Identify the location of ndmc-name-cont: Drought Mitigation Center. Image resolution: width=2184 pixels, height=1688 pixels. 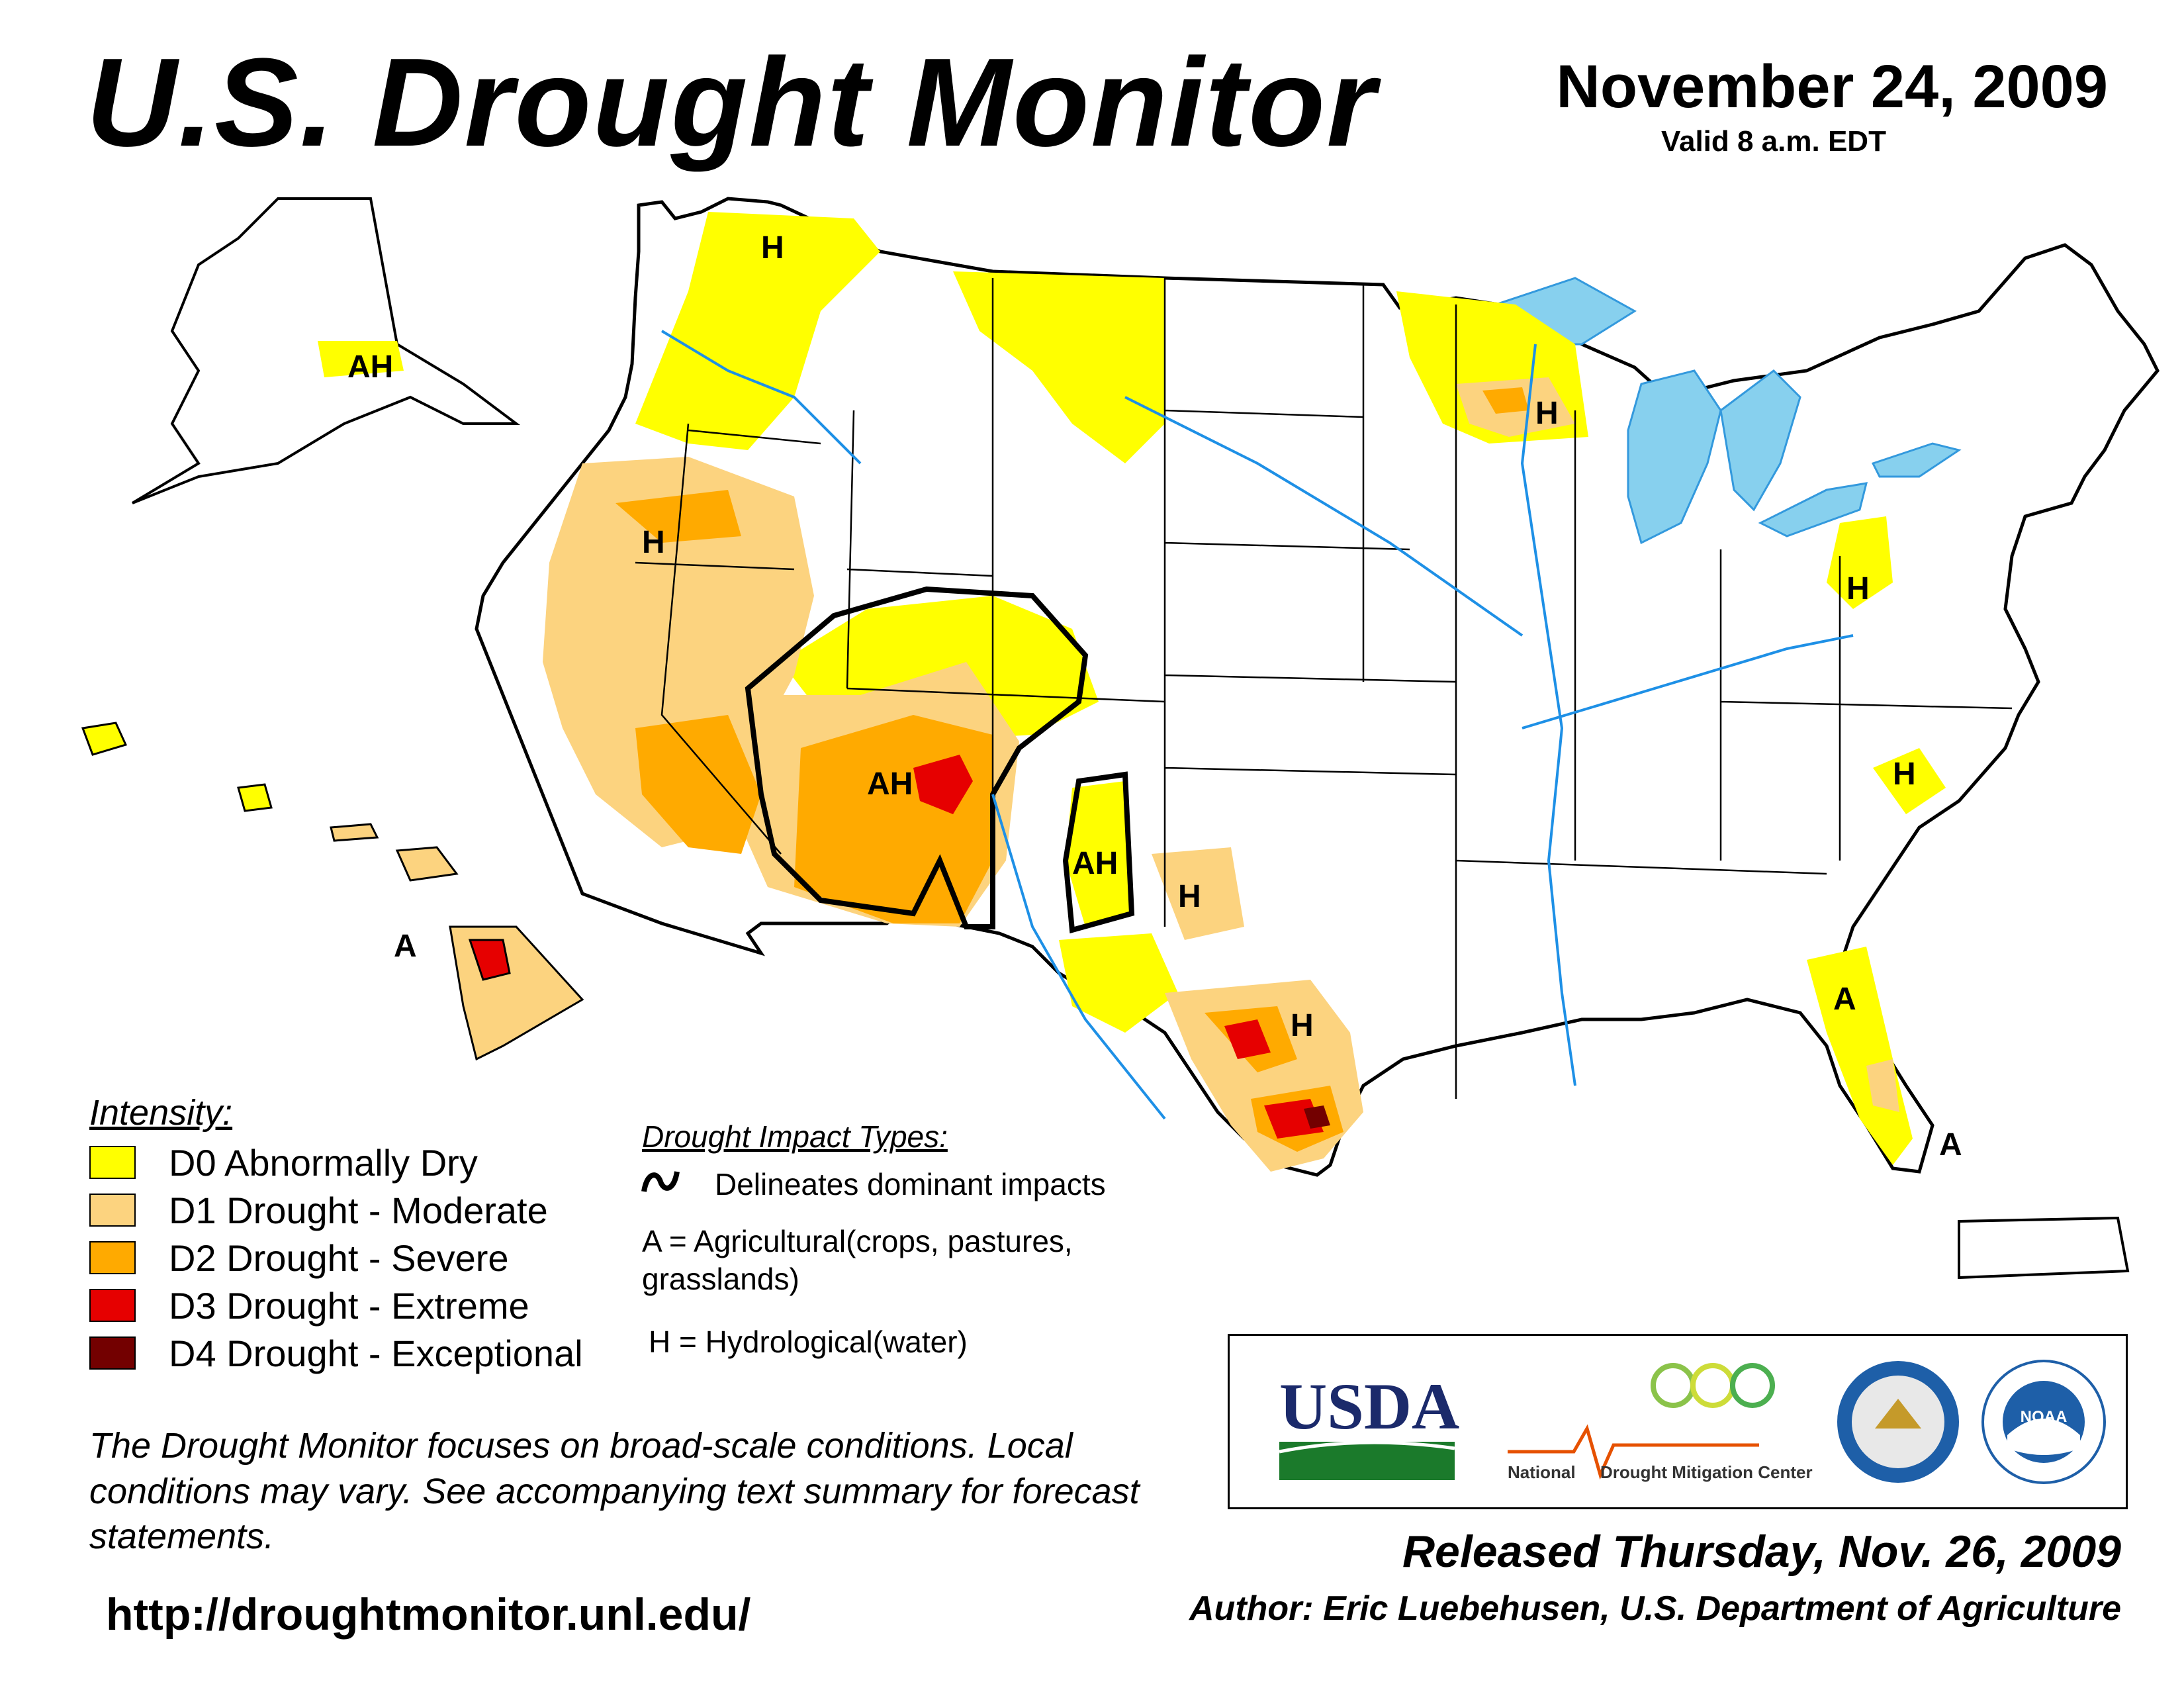
(1706, 1472).